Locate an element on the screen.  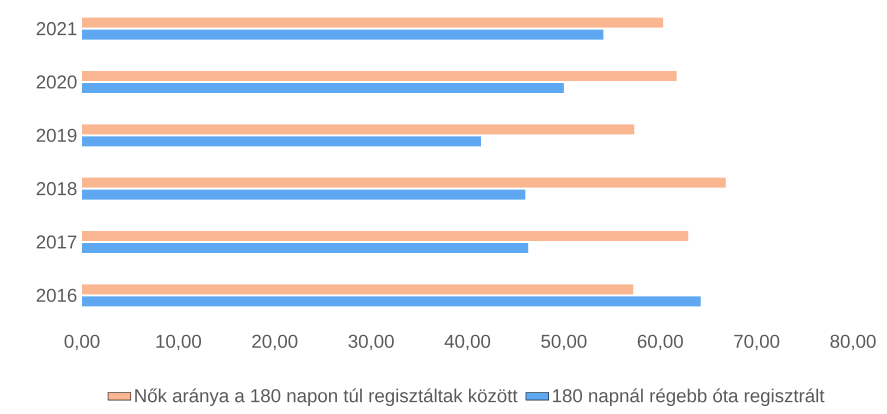
y-tick-label: 2020 is located at coordinates (56, 82).